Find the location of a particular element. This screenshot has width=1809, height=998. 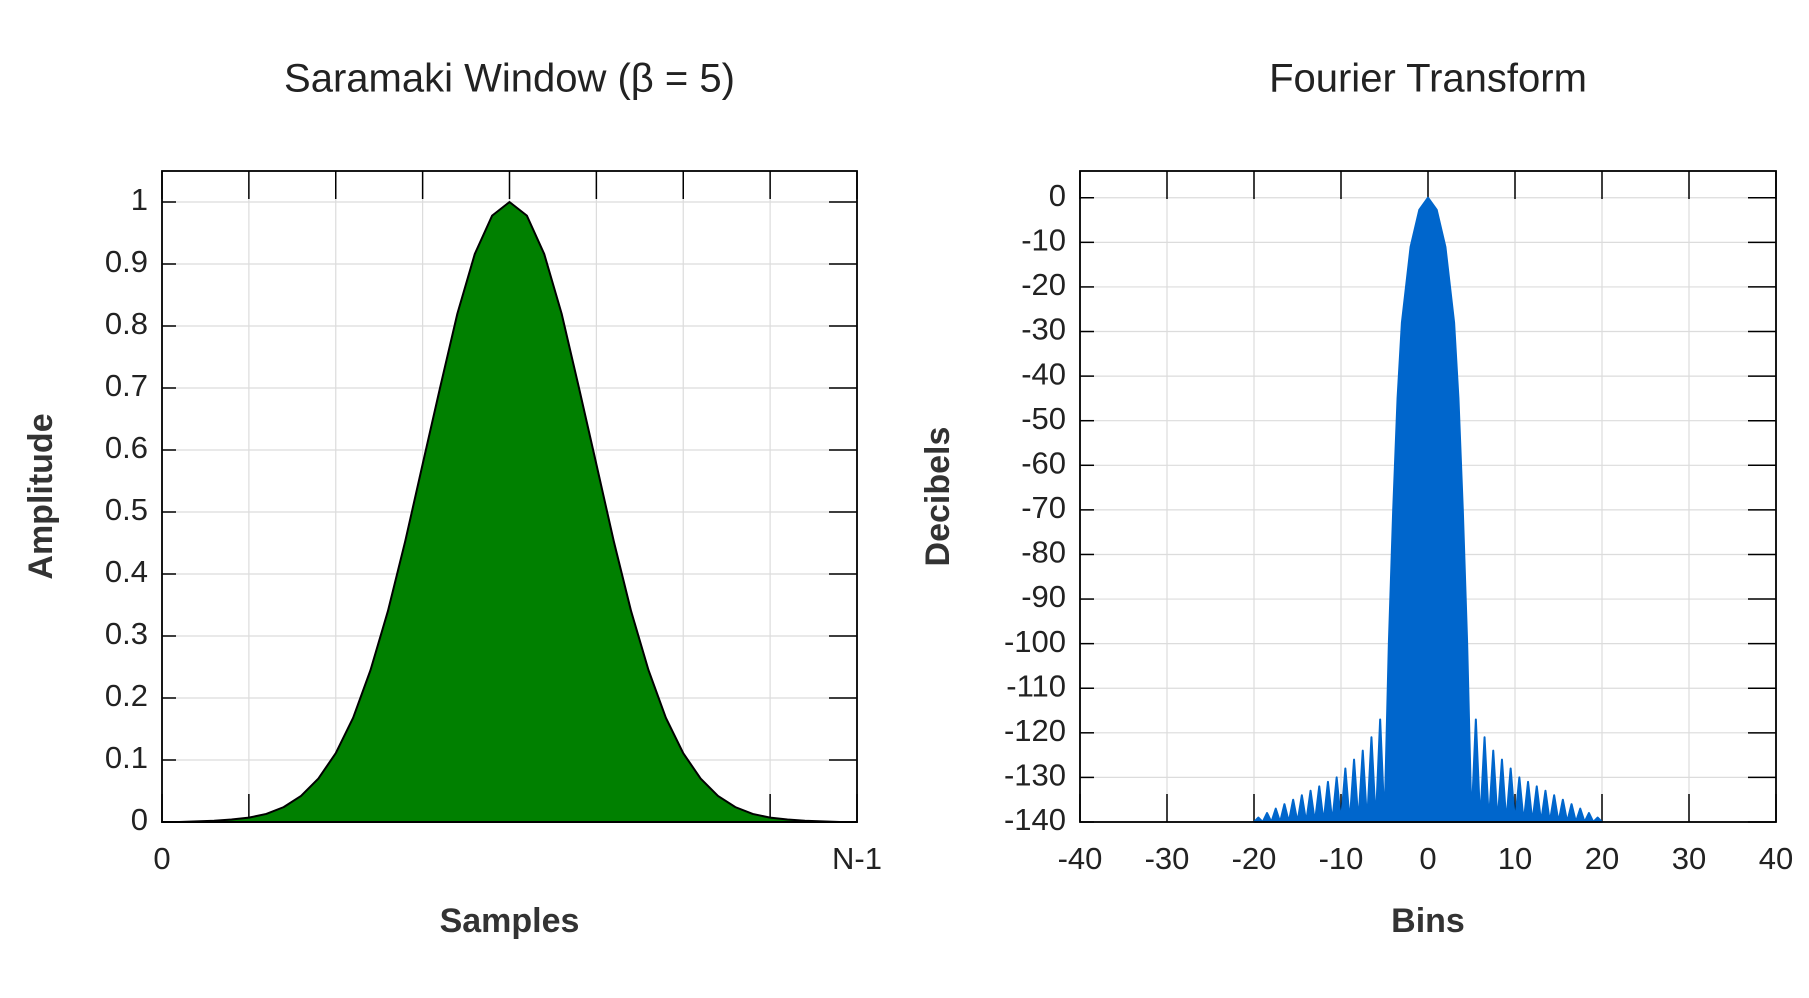

y-tick-label: 0.2 is located at coordinates (126, 695).